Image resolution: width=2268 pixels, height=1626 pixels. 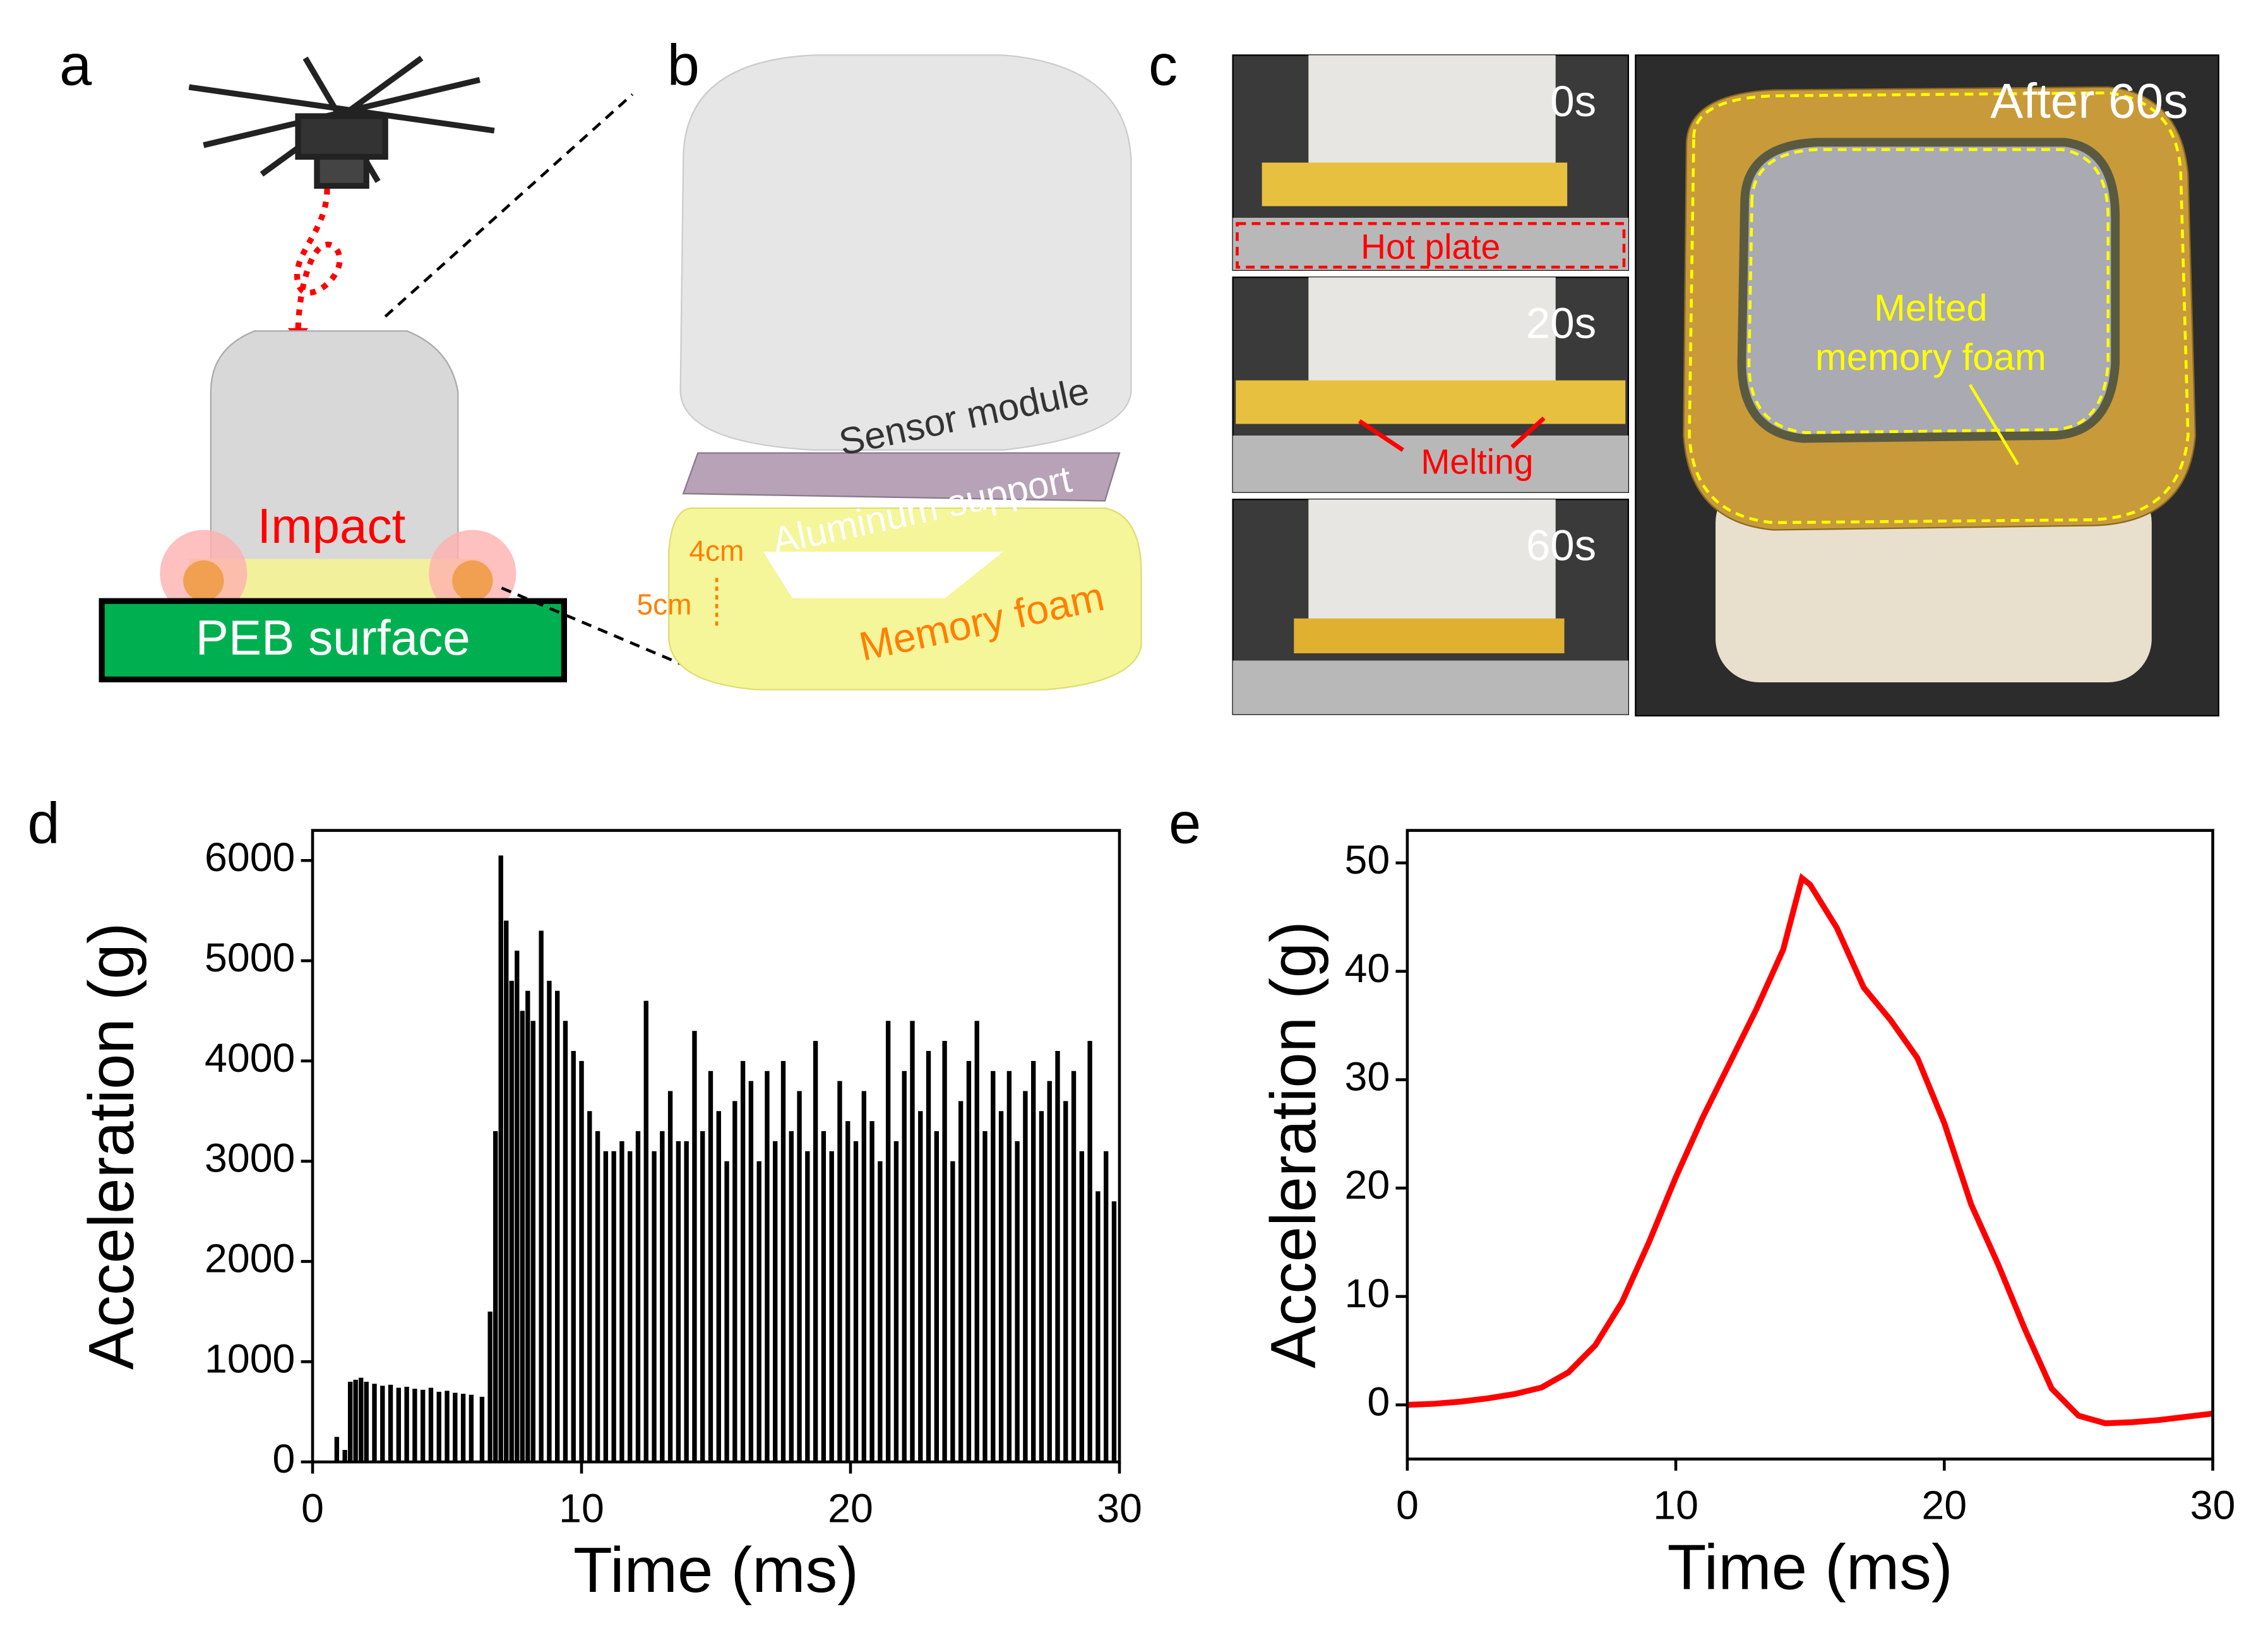 I want to click on x-tick-label: 20, so click(x=850, y=1508).